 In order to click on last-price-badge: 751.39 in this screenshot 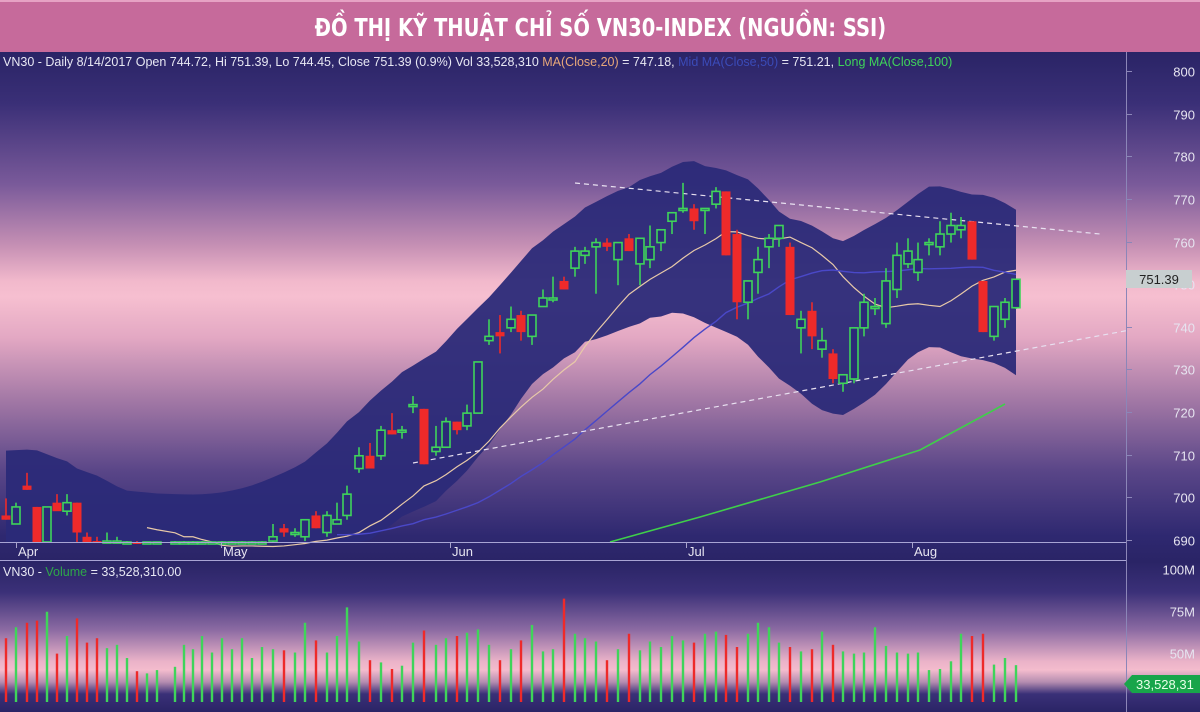, I will do `click(1159, 279)`.